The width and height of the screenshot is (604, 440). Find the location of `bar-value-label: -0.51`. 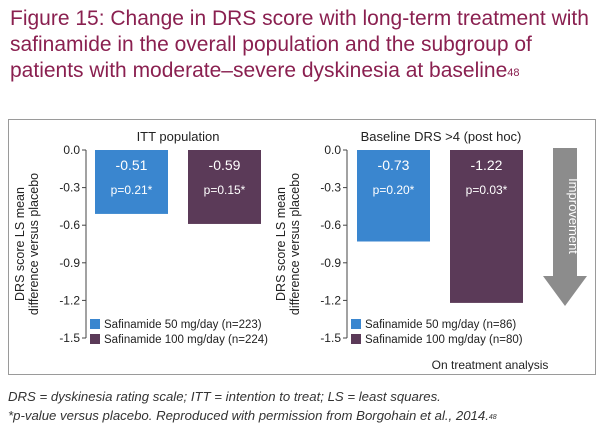

bar-value-label: -0.51 is located at coordinates (132, 165).